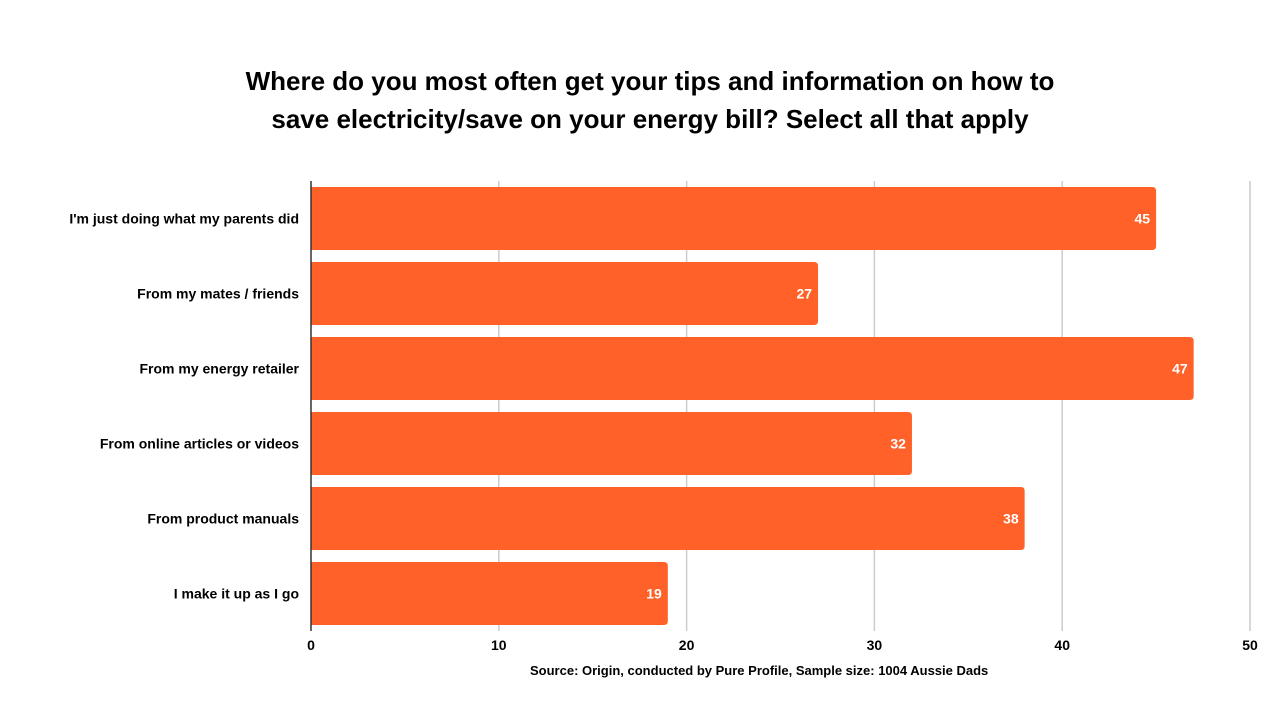  I want to click on x-tick-label: 10, so click(499, 645).